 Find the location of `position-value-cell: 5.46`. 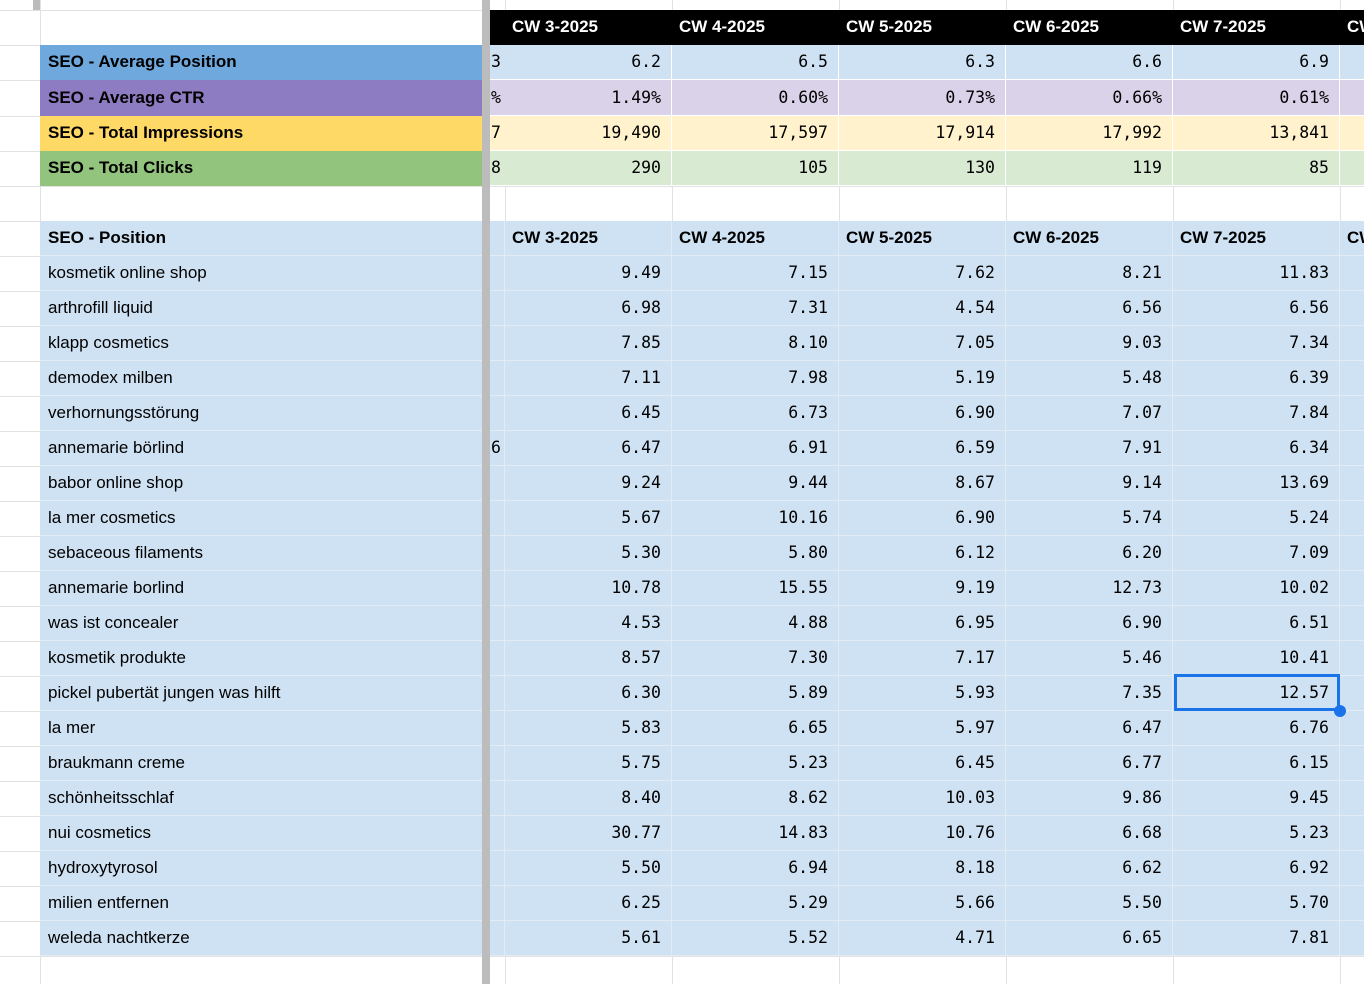

position-value-cell: 5.46 is located at coordinates (1089, 658).